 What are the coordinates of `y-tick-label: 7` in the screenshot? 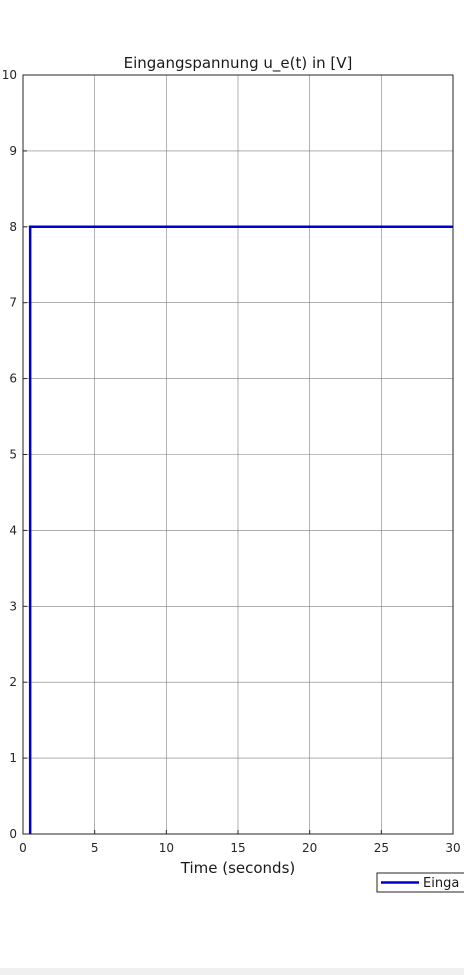 It's located at (13, 303).